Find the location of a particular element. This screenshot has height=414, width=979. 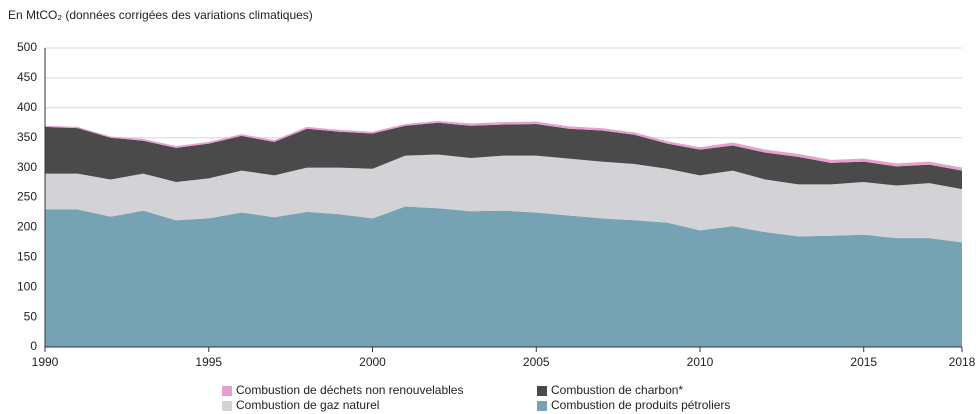

y-tick-label: 100 is located at coordinates (27, 286).